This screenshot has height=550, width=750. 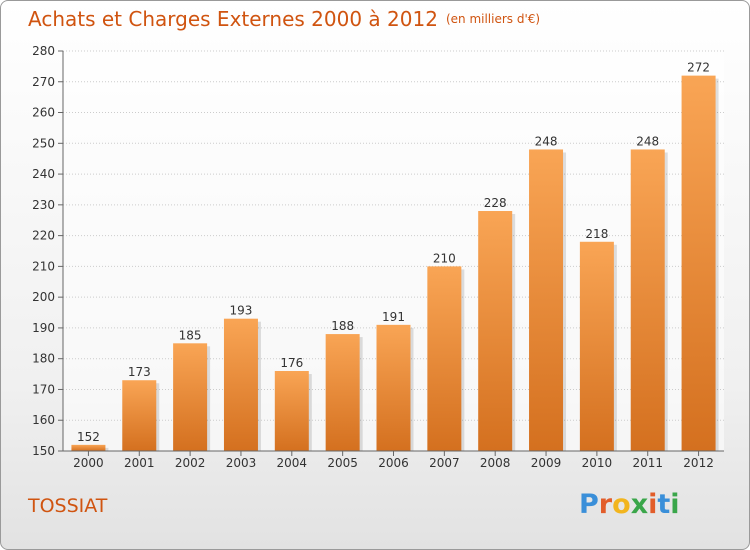 I want to click on x-tick-label: 2005, so click(x=342, y=463).